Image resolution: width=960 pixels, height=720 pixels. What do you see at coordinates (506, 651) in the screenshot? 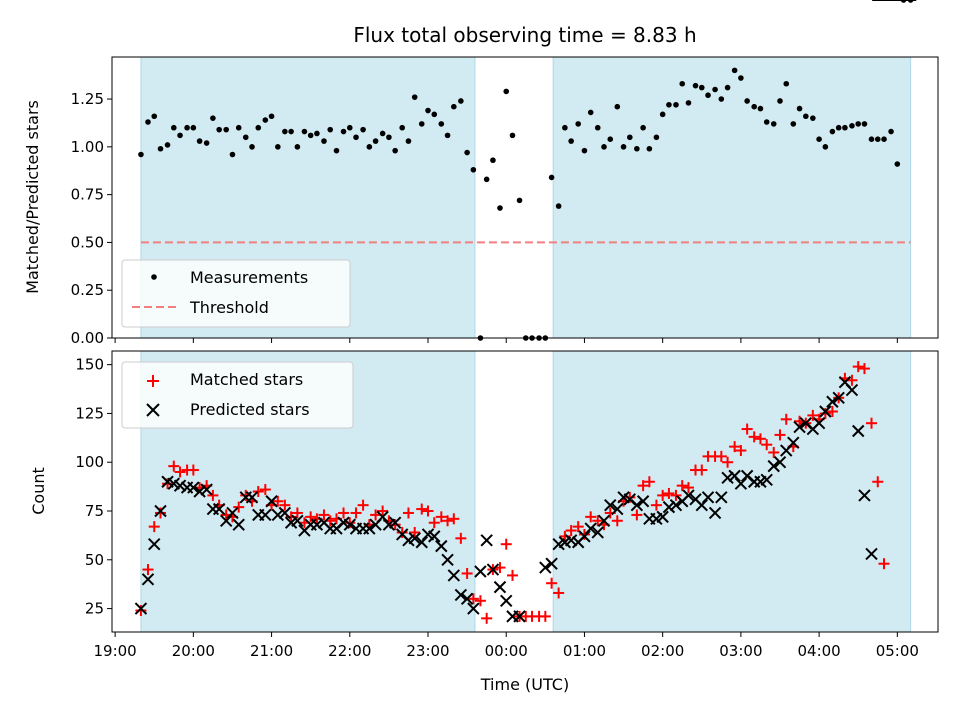
I see `x-tick-label: 00:00` at bounding box center [506, 651].